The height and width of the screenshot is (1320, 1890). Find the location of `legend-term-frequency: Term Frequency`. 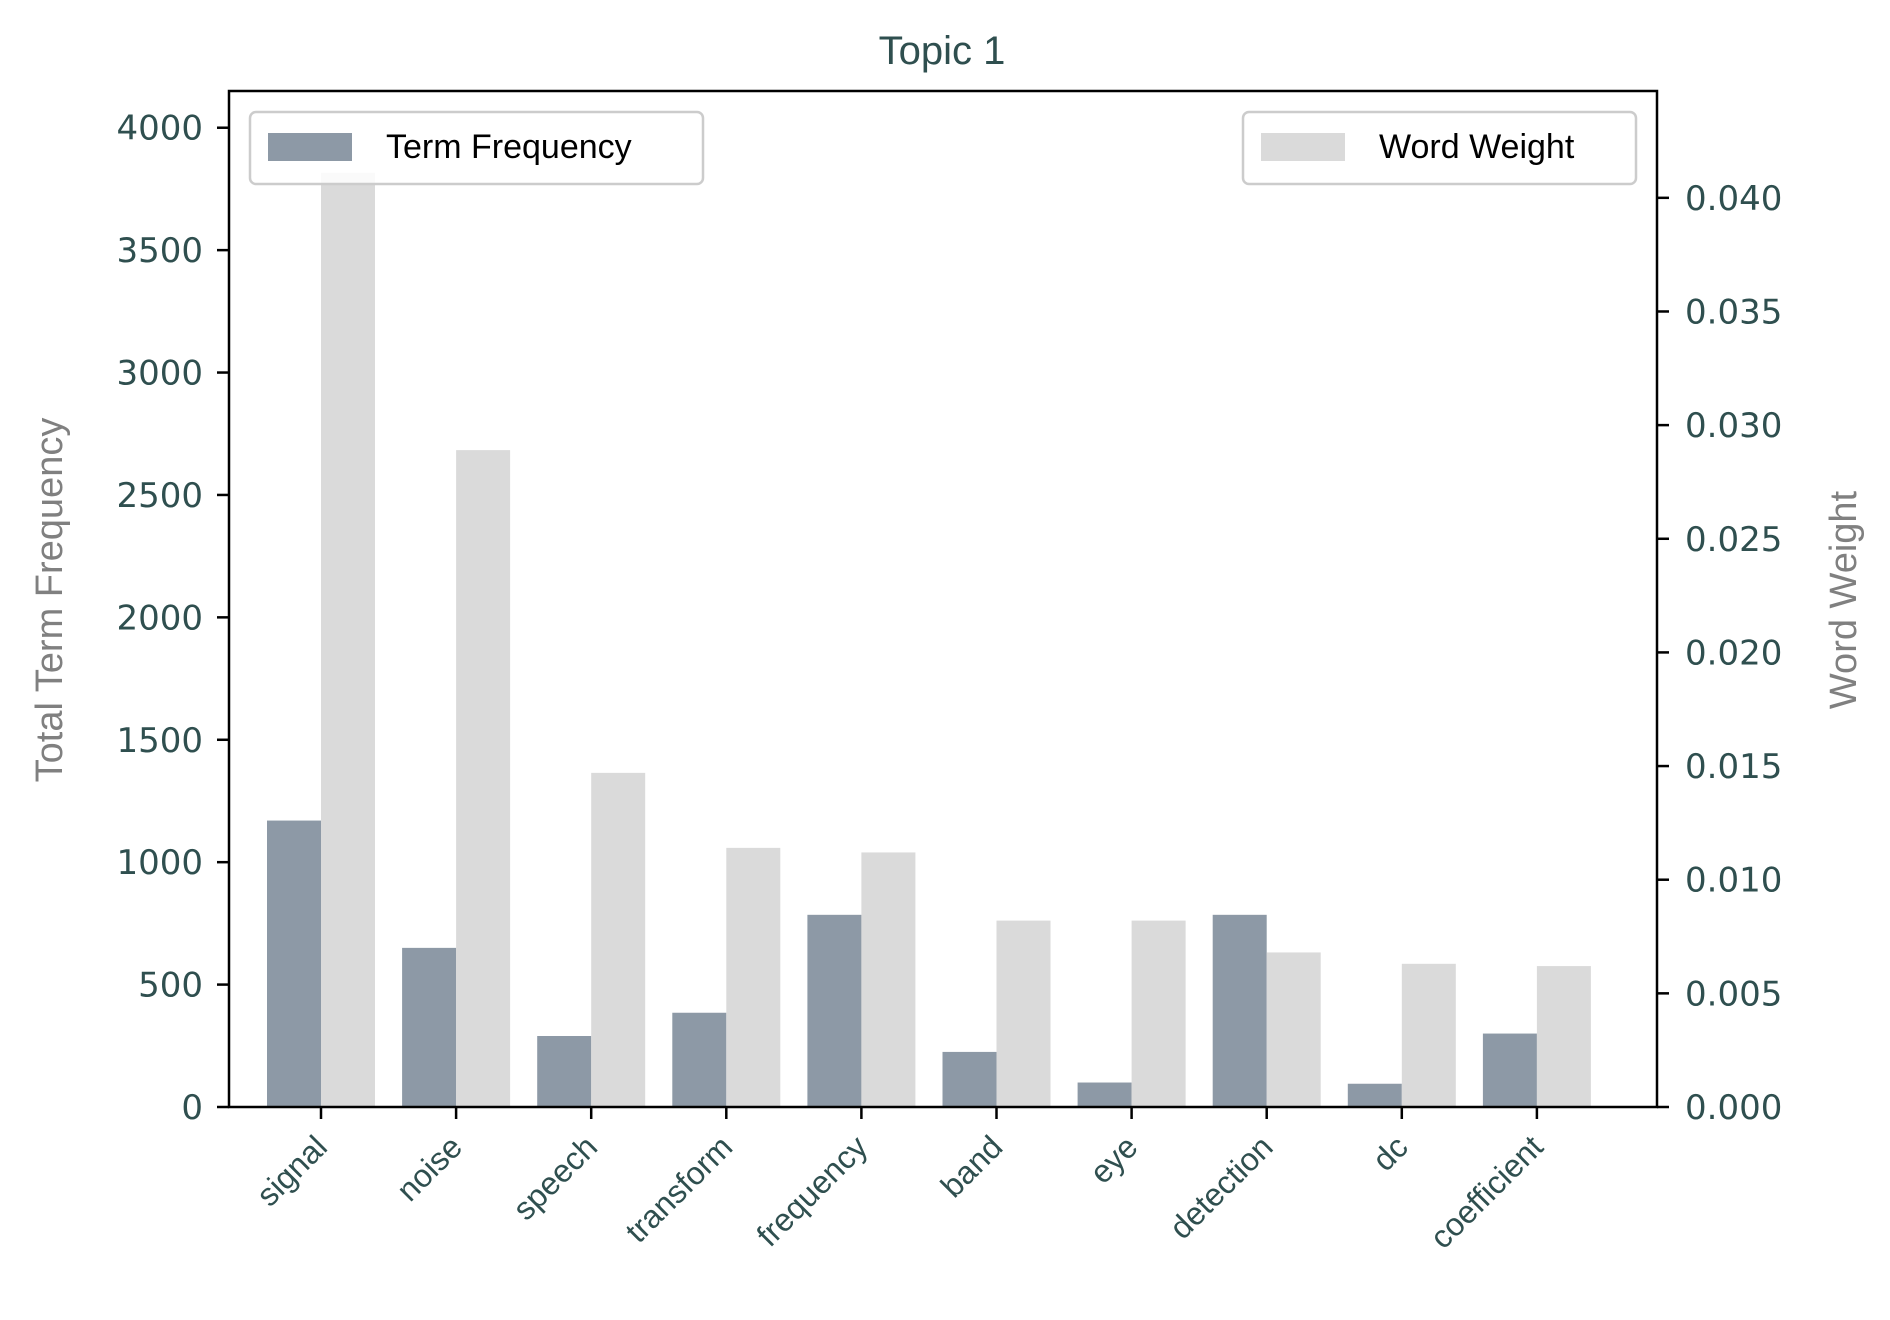

legend-term-frequency: Term Frequency is located at coordinates (476, 148).